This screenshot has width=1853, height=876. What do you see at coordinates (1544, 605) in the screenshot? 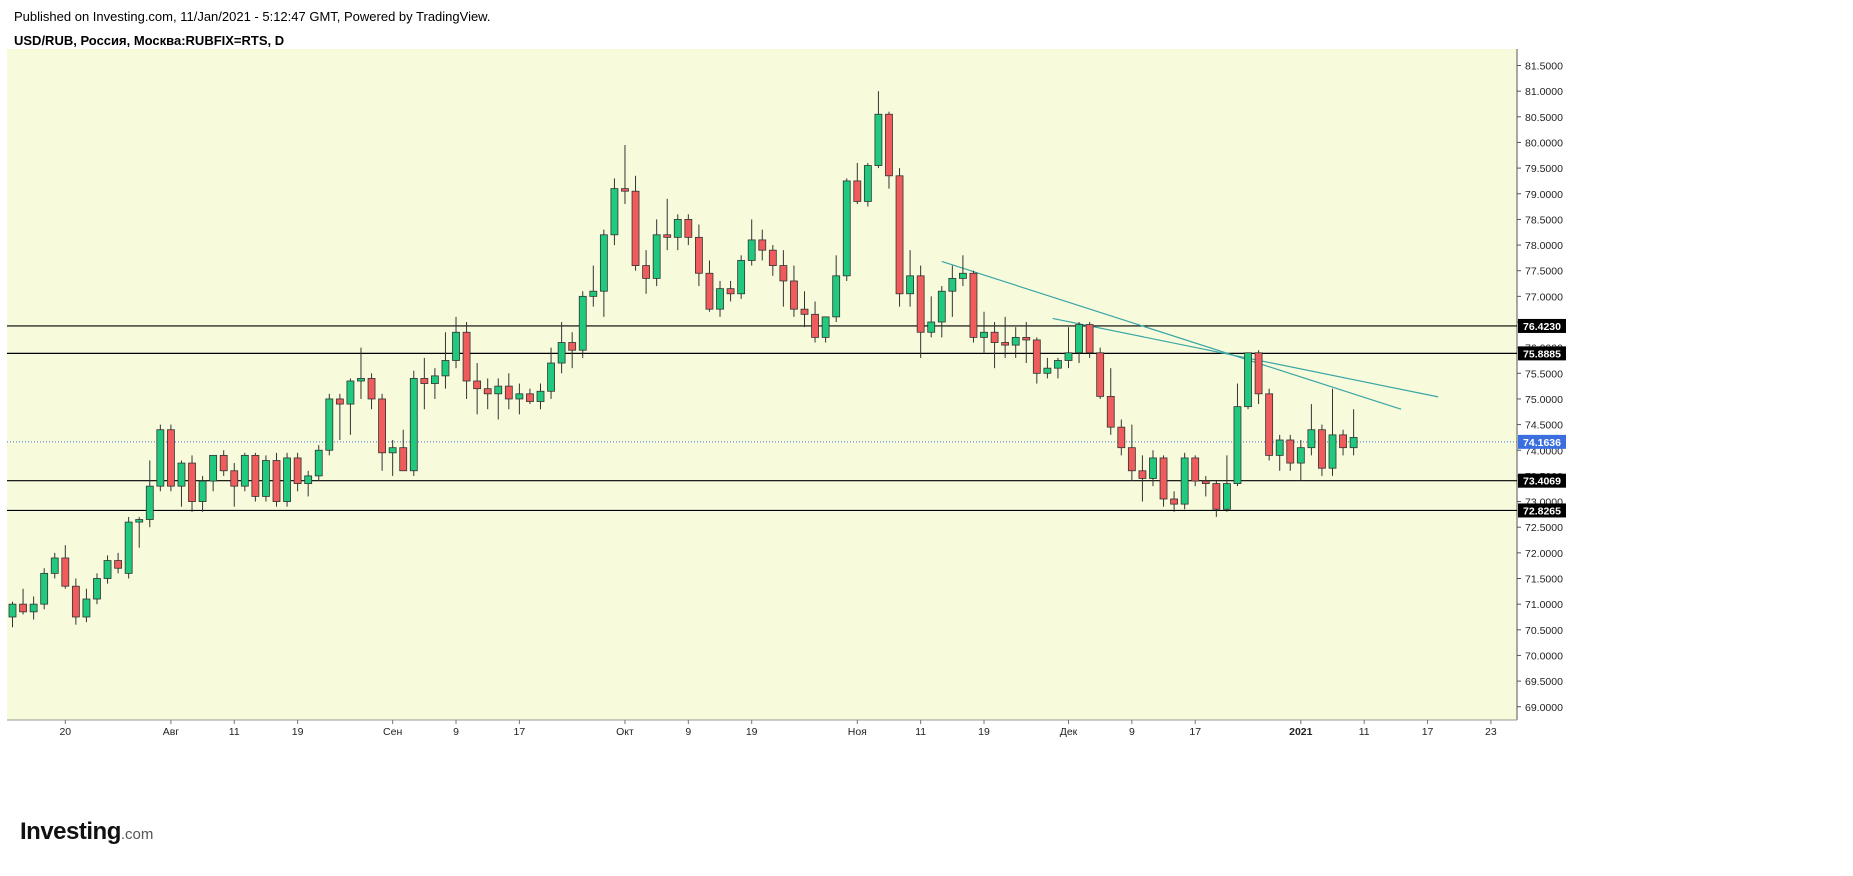
I see `y-tick-label: 71.0000` at bounding box center [1544, 605].